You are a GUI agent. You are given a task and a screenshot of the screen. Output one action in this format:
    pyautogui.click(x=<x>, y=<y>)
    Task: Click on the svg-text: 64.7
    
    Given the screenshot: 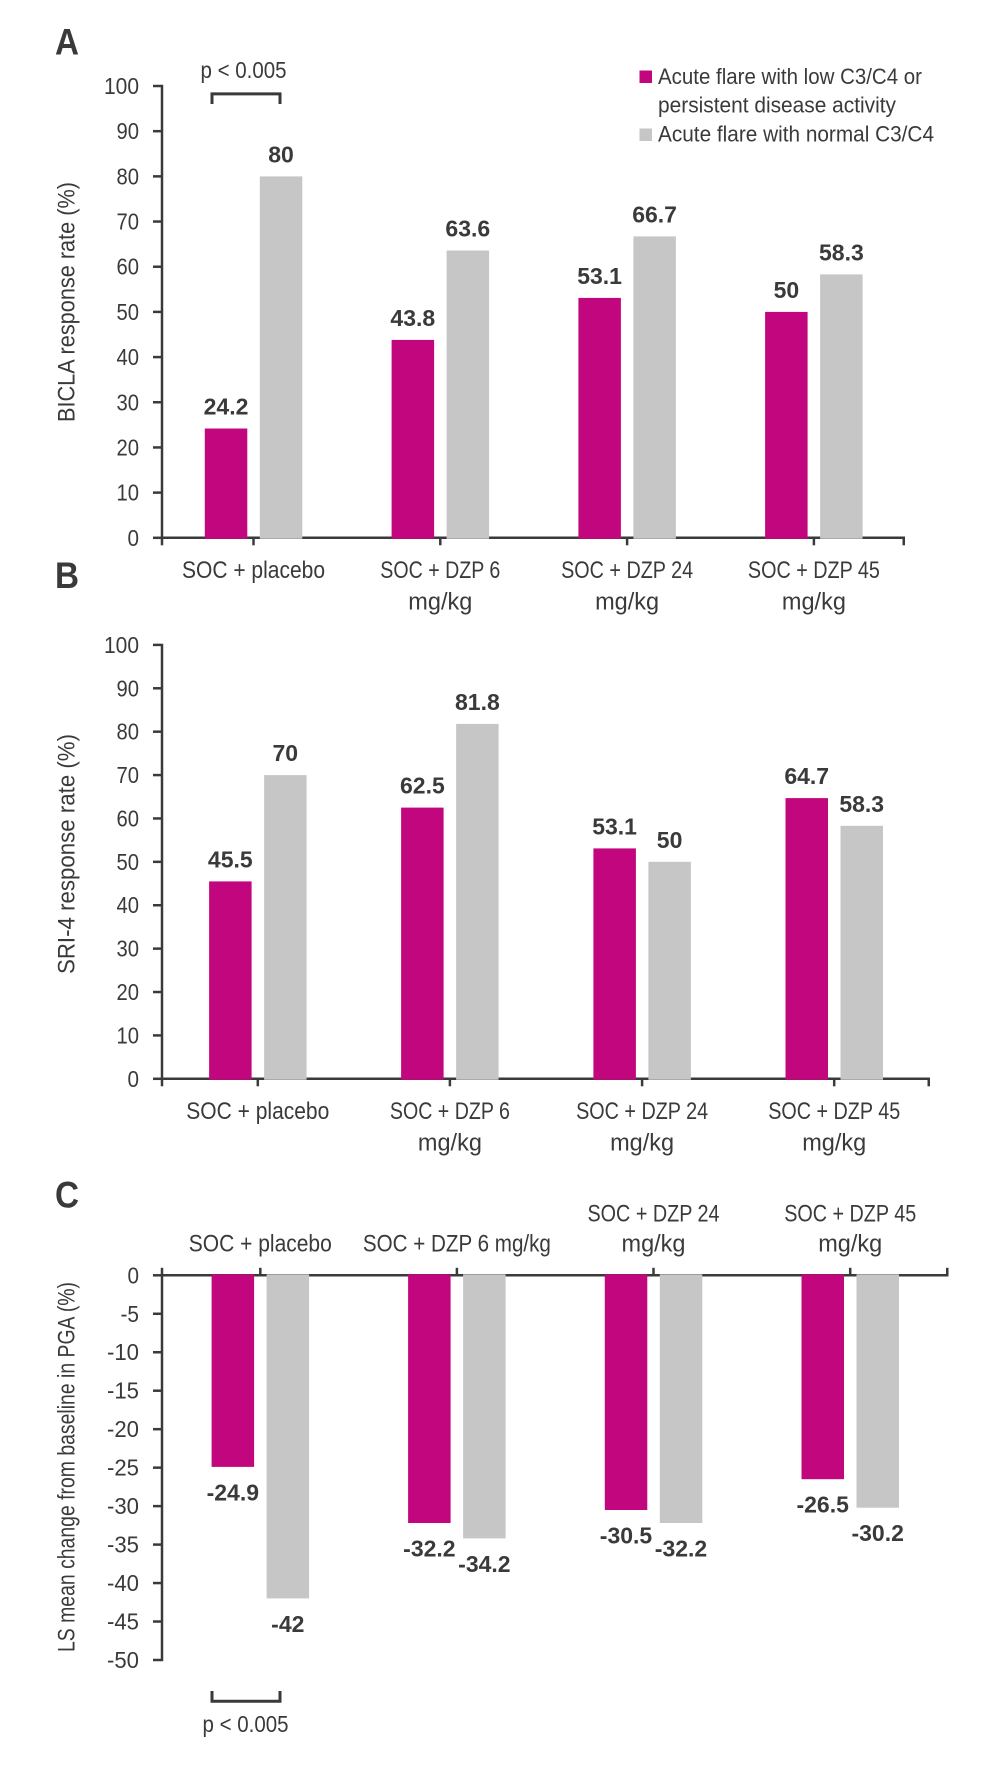 What is the action you would take?
    pyautogui.click(x=806, y=776)
    